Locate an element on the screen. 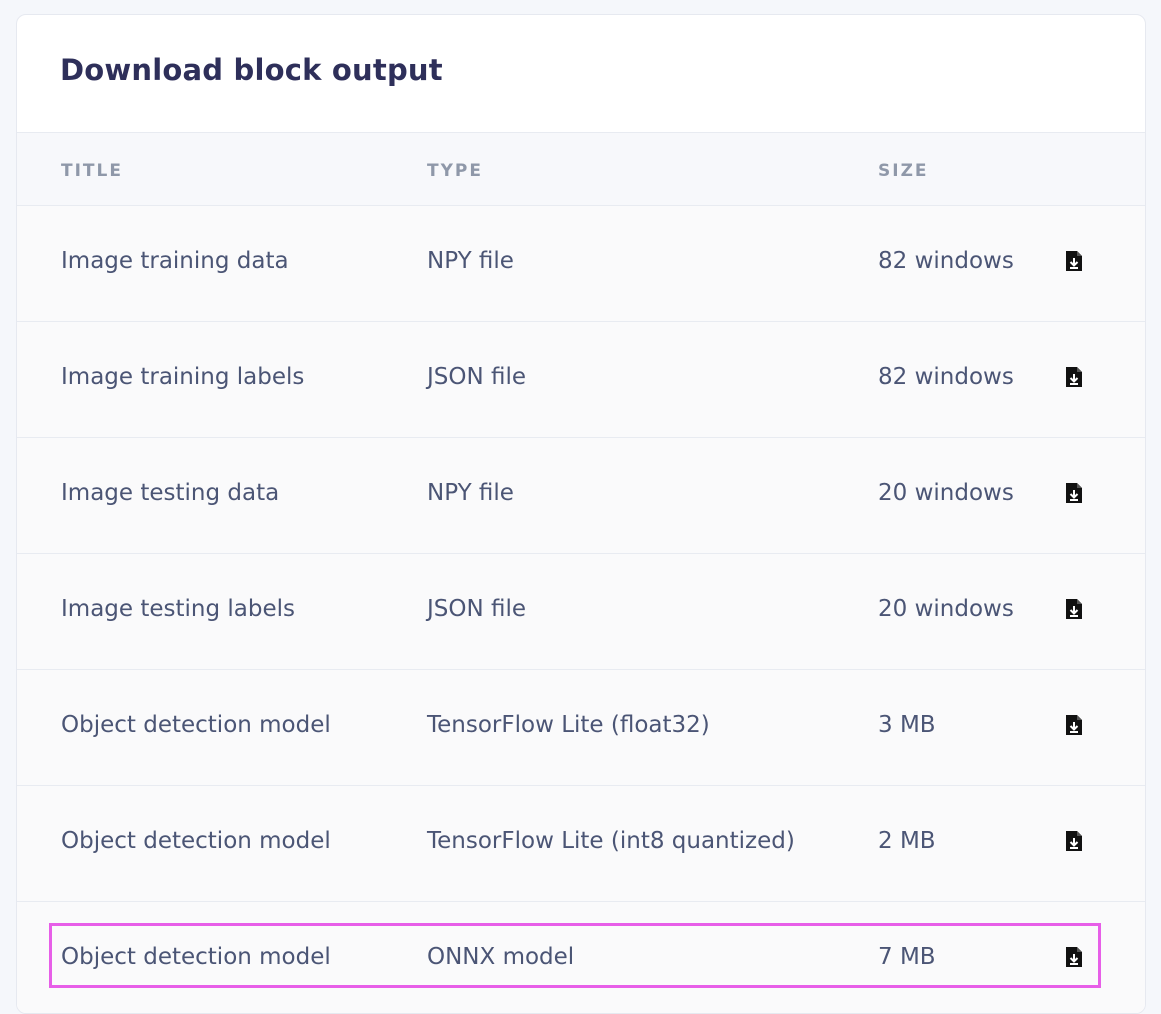  panel-title: Download block output is located at coordinates (251, 70).